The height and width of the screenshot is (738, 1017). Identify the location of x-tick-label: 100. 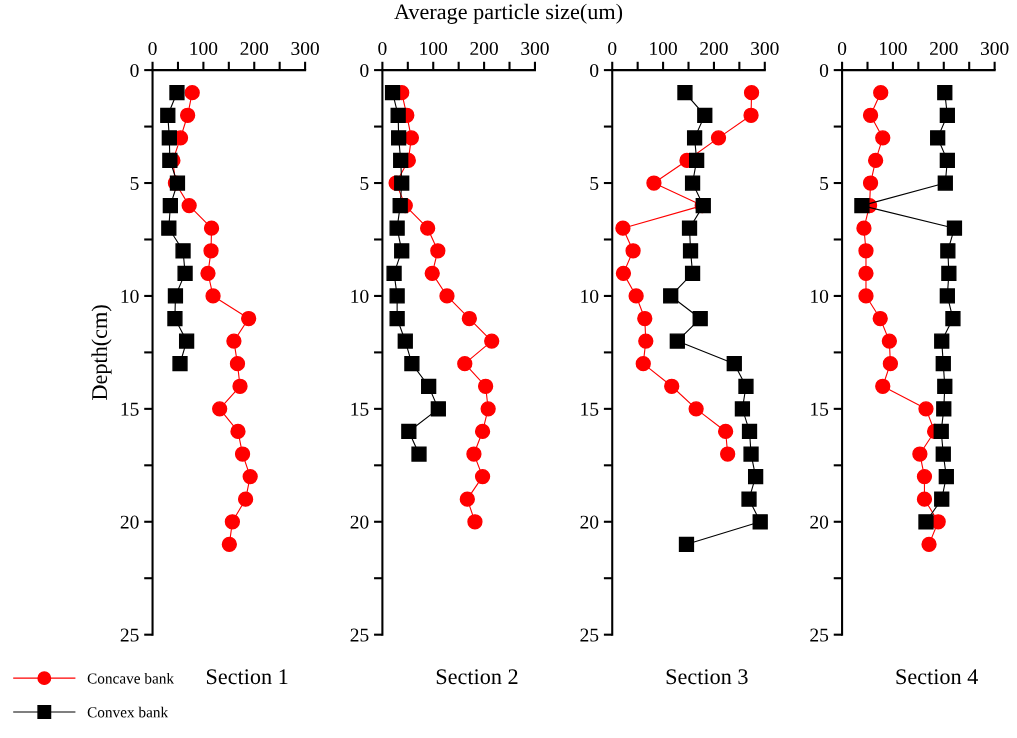
(434, 48).